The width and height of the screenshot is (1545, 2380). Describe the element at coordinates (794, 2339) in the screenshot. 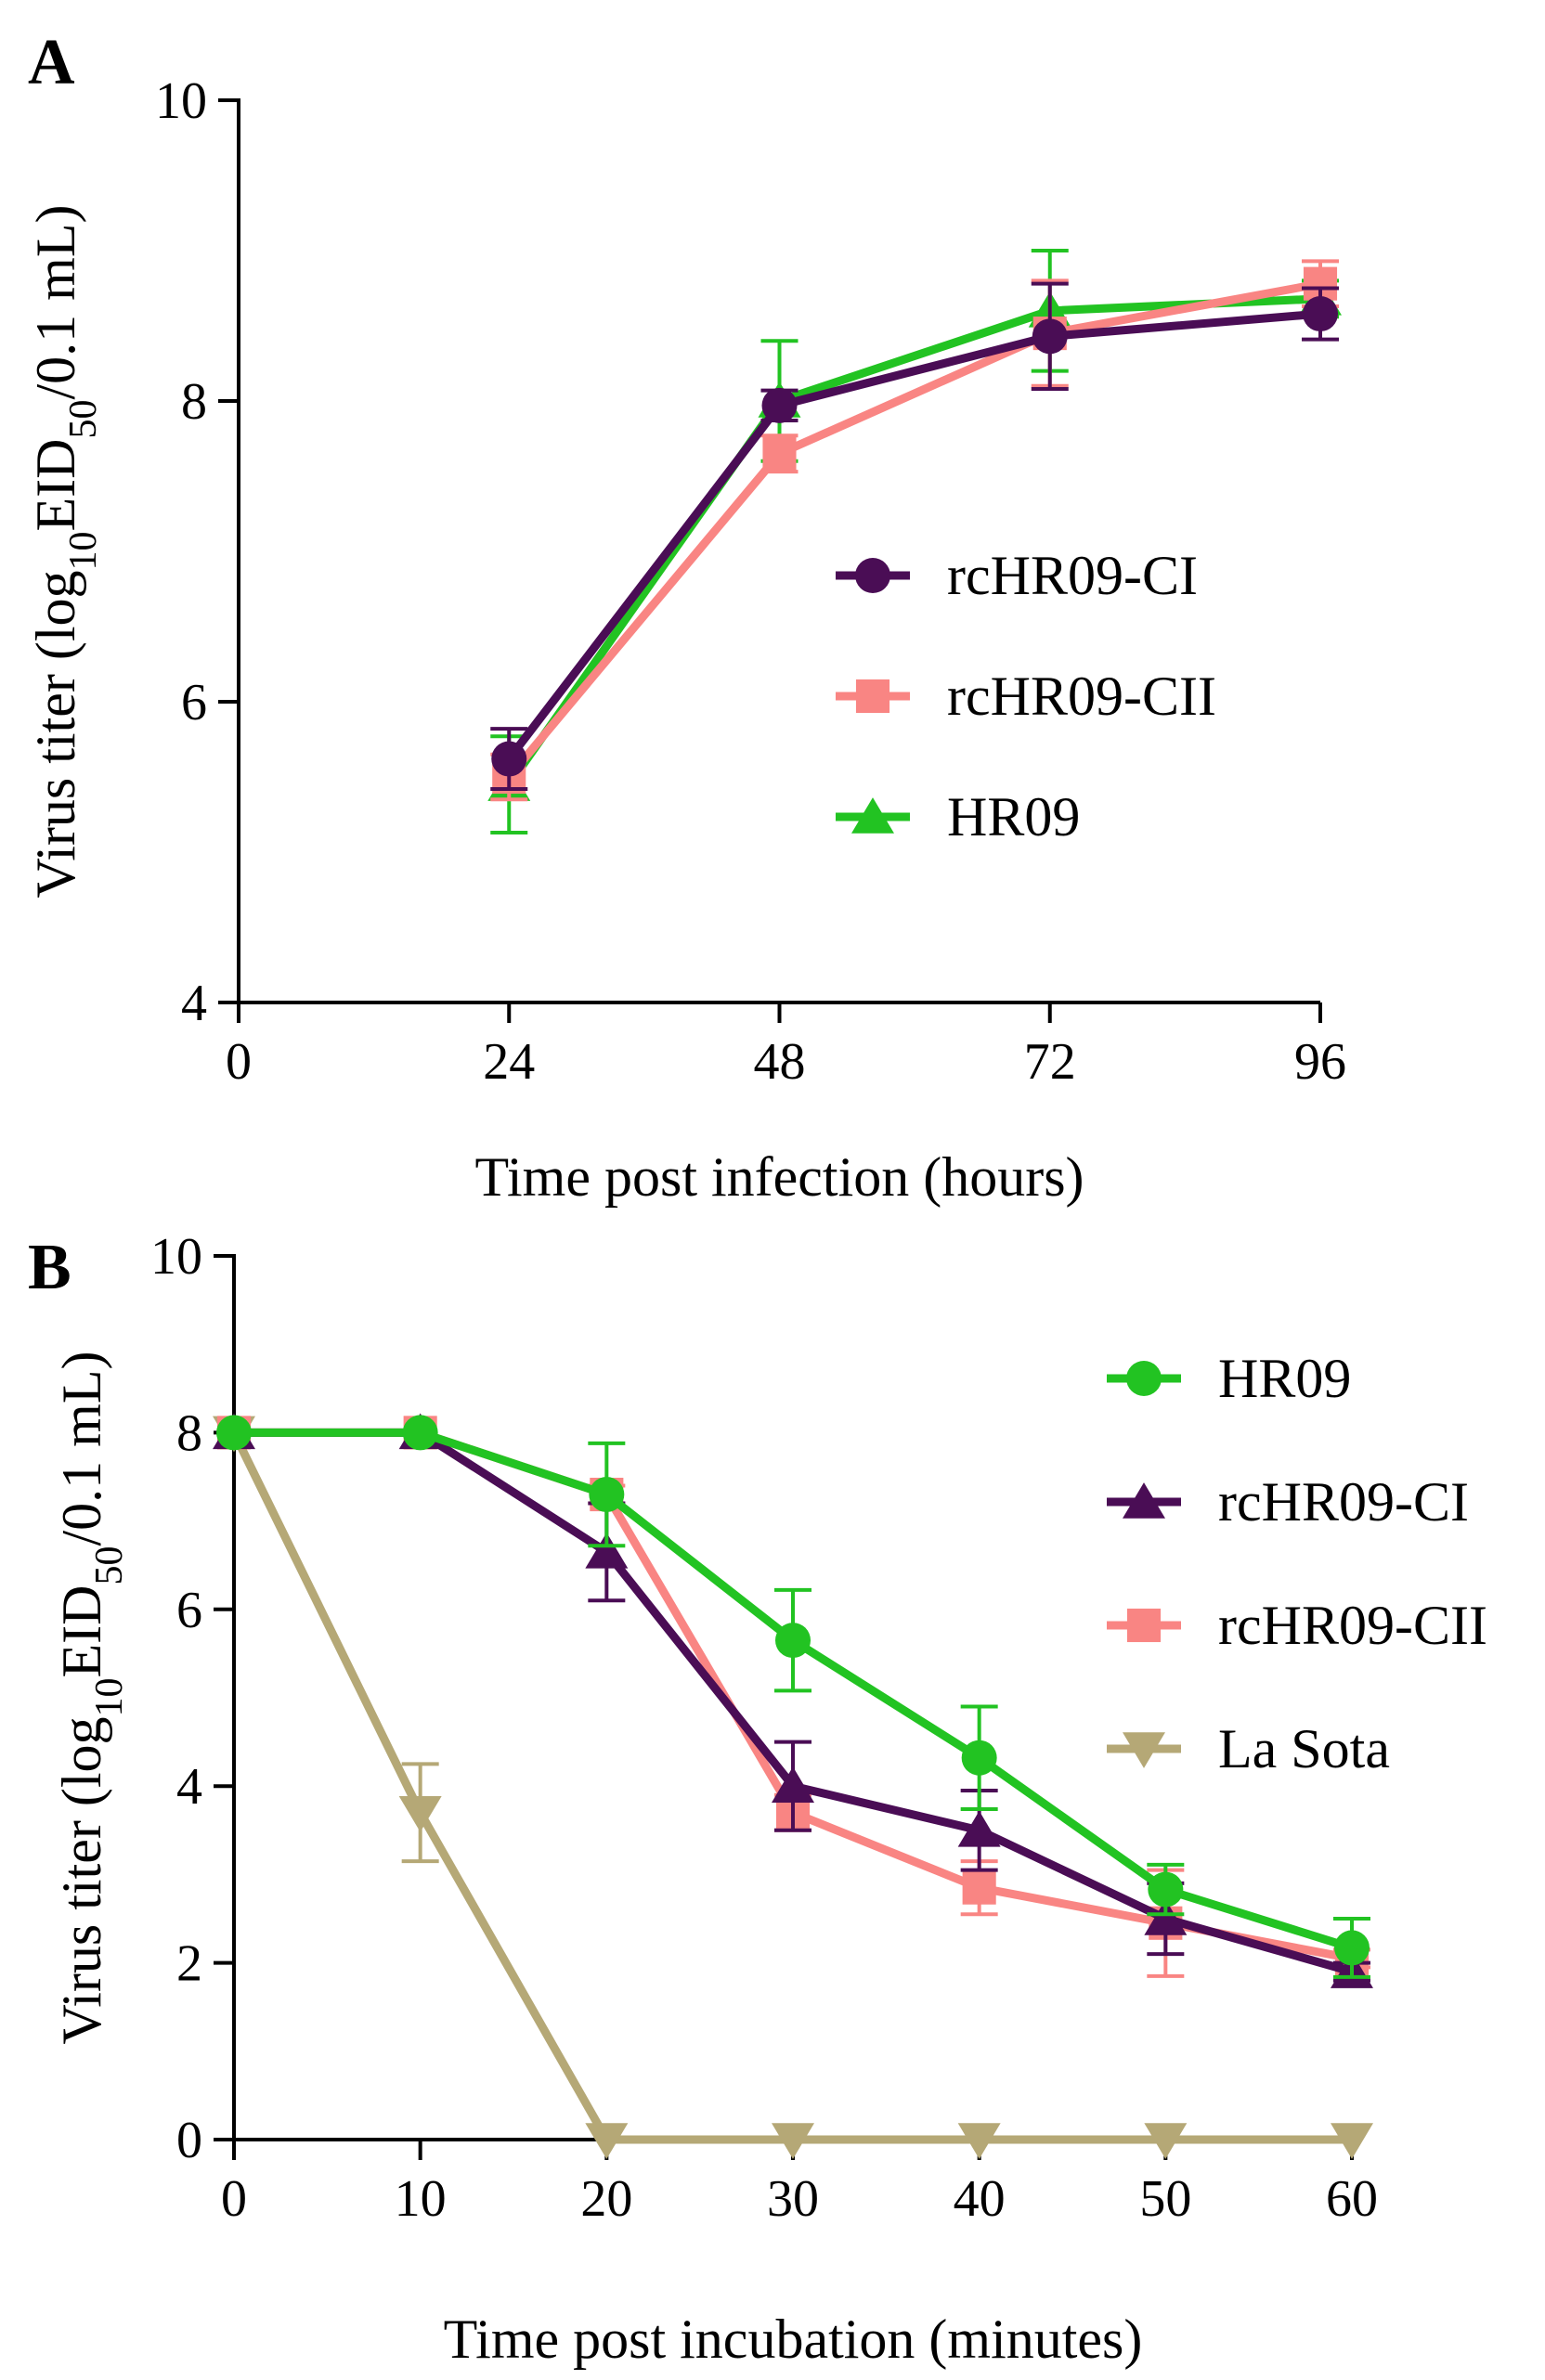

I see `x-axis-title: Time post incubation (minutes)` at that location.